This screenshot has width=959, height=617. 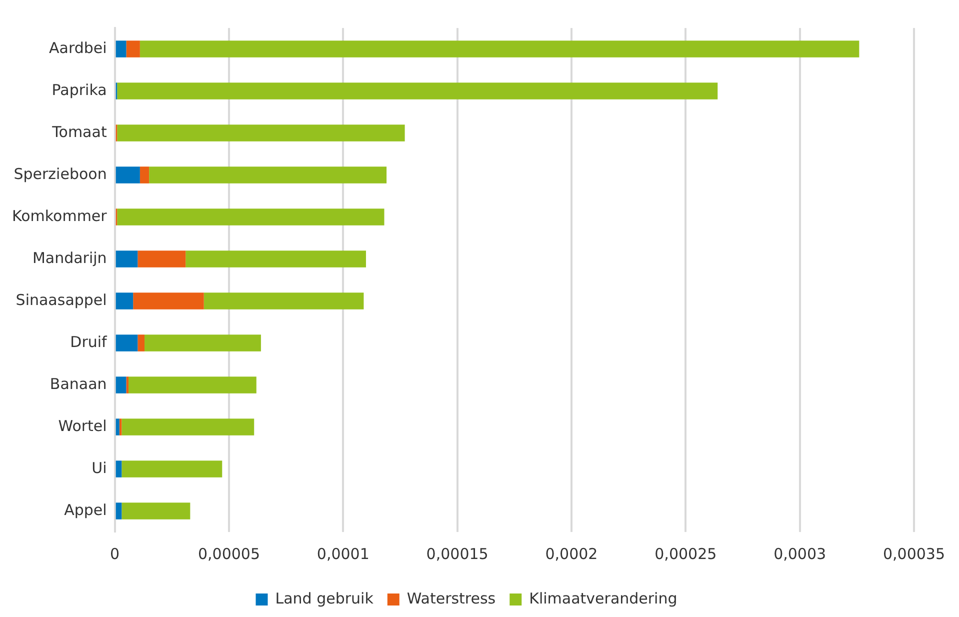 What do you see at coordinates (79, 89) in the screenshot?
I see `y-tick-label: Paprika` at bounding box center [79, 89].